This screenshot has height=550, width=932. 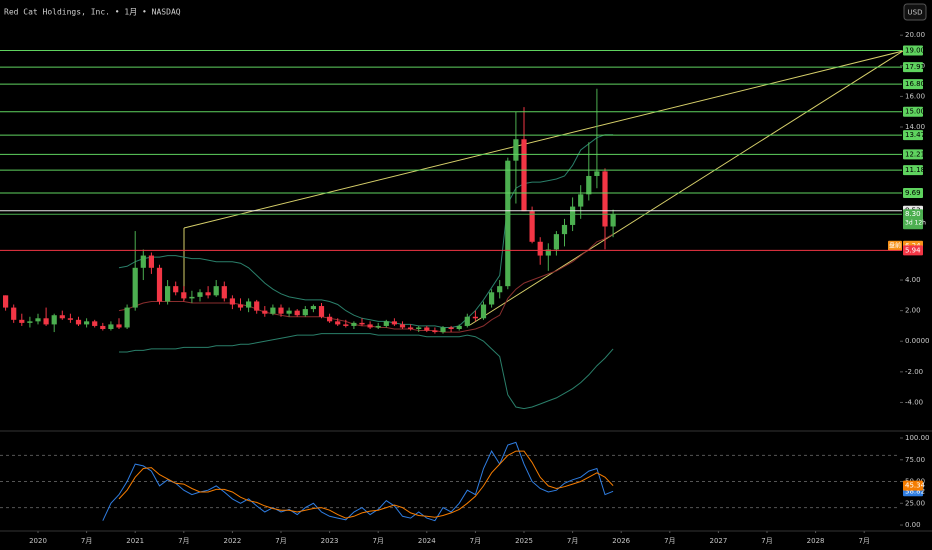 I want to click on x-tick-label: 2022, so click(x=232, y=541).